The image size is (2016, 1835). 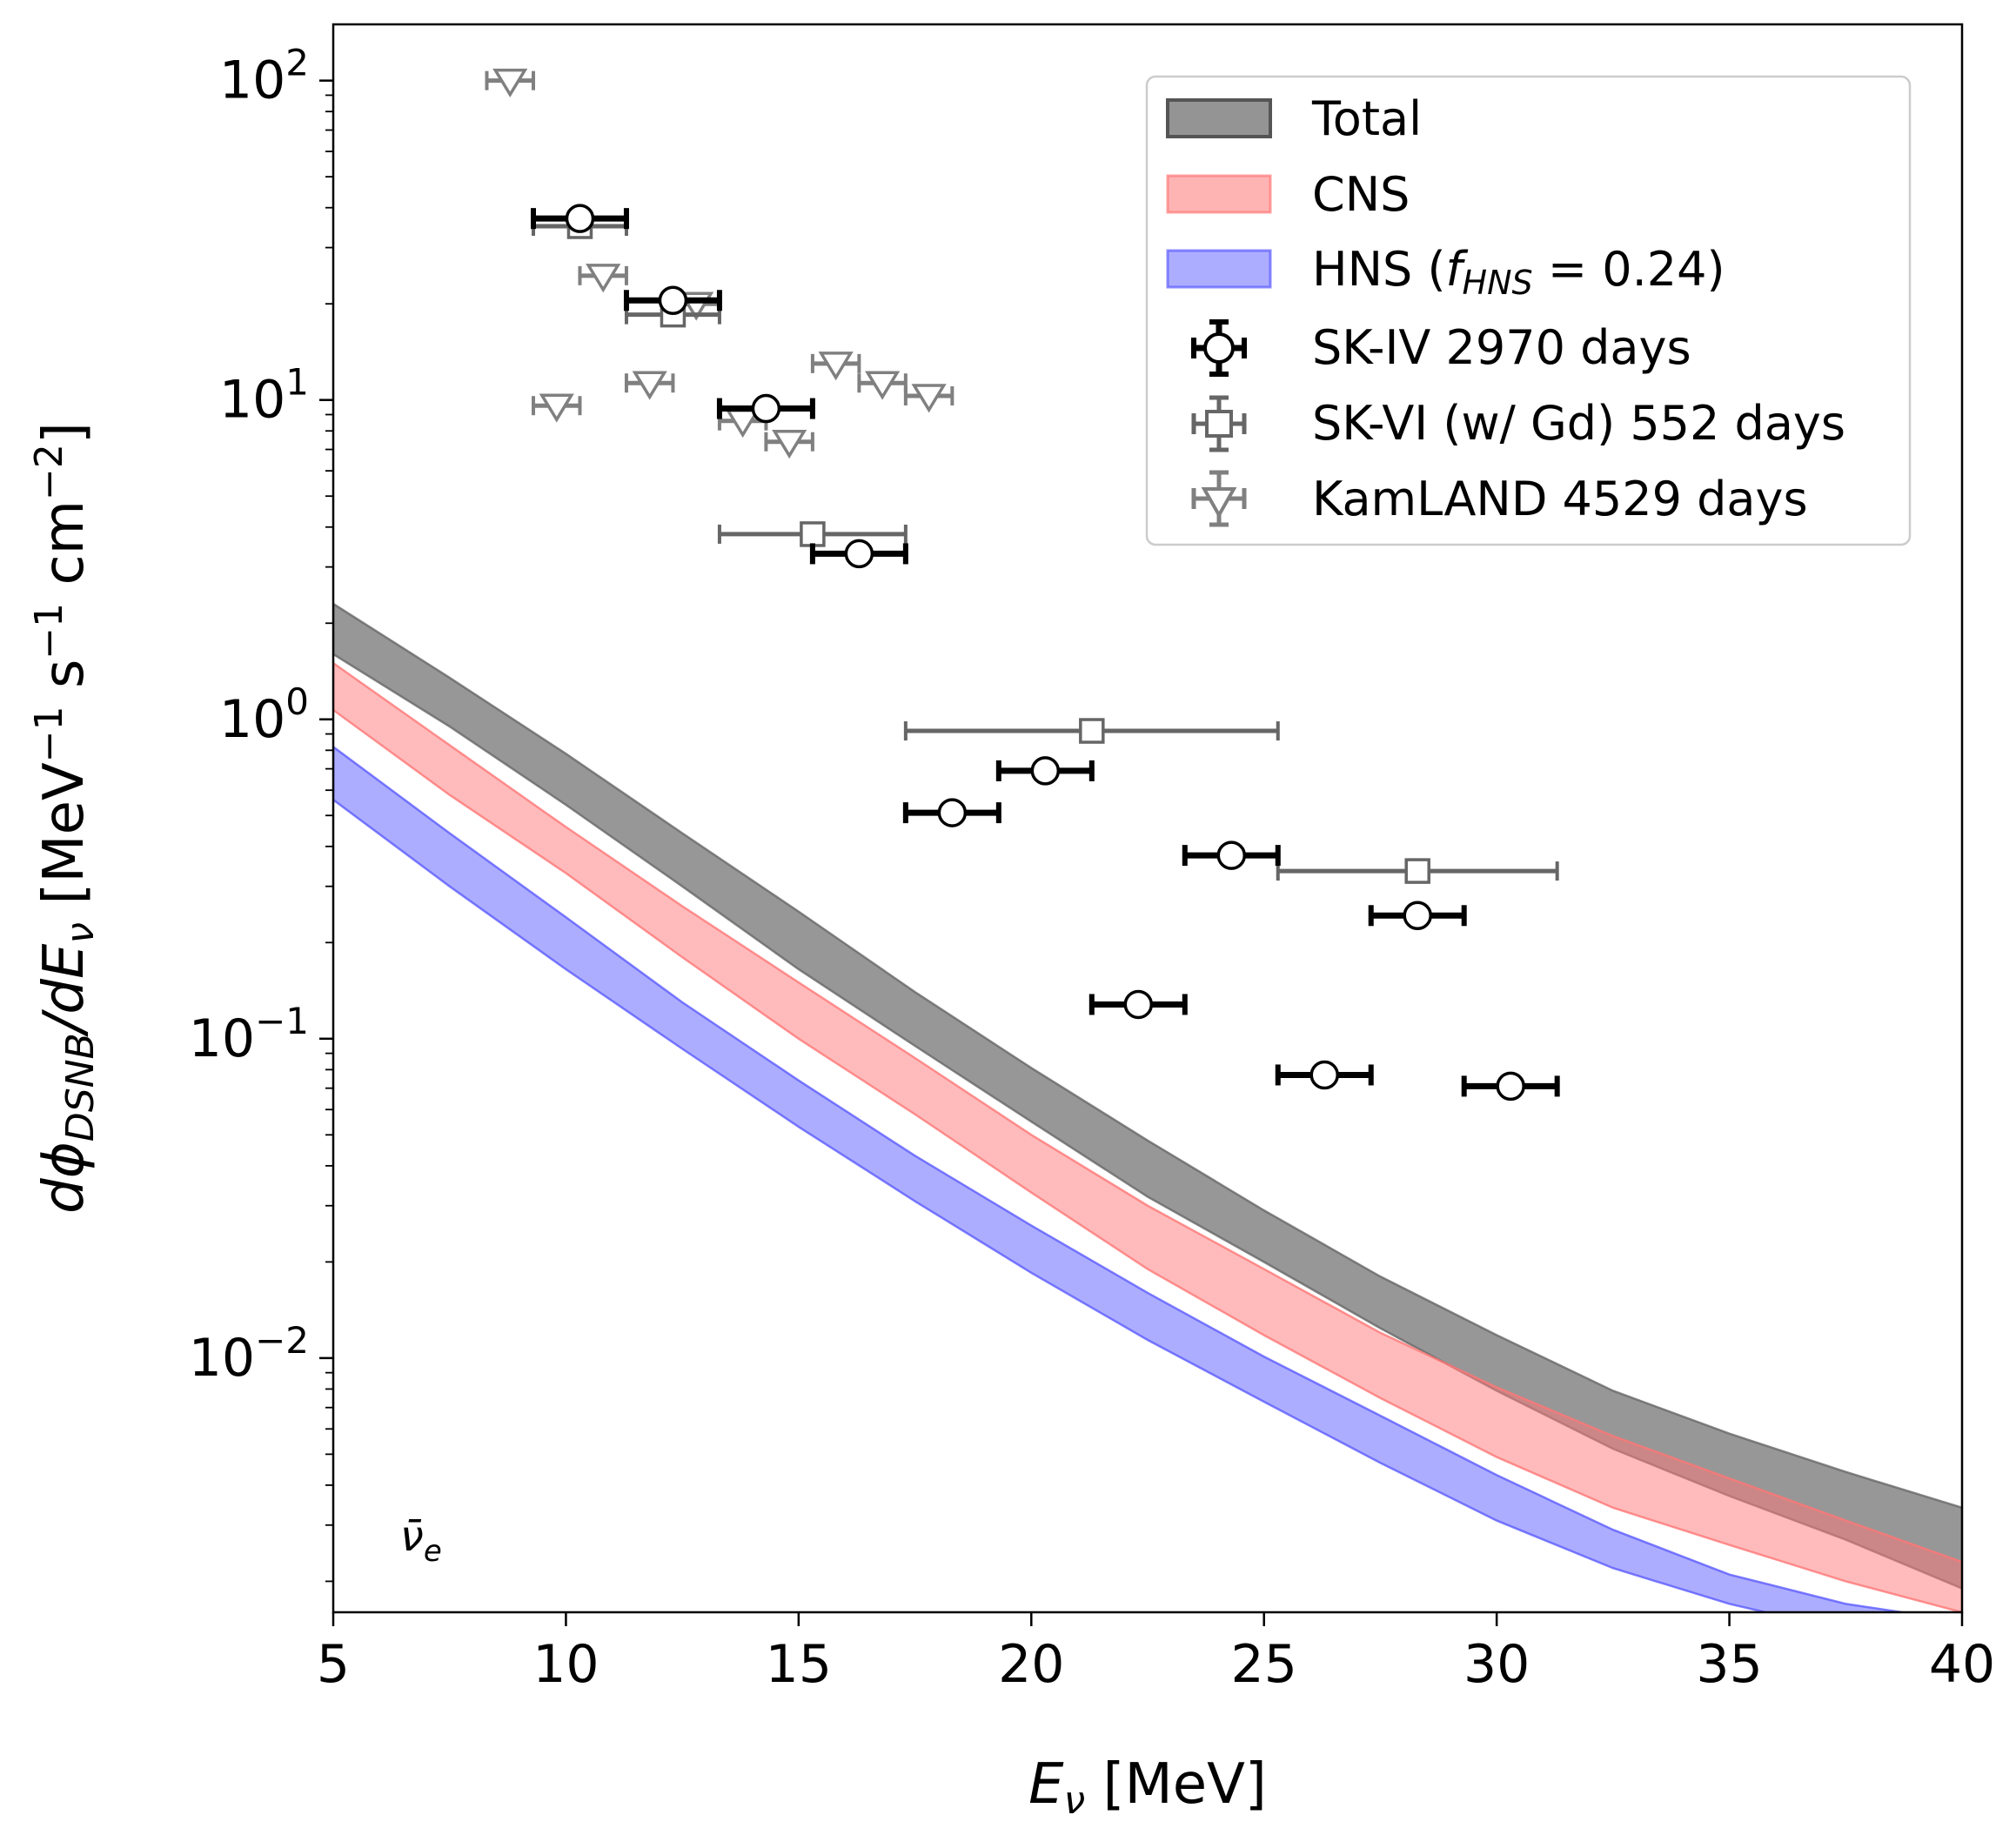 What do you see at coordinates (1366, 118) in the screenshot?
I see `legend-label-total: Total` at bounding box center [1366, 118].